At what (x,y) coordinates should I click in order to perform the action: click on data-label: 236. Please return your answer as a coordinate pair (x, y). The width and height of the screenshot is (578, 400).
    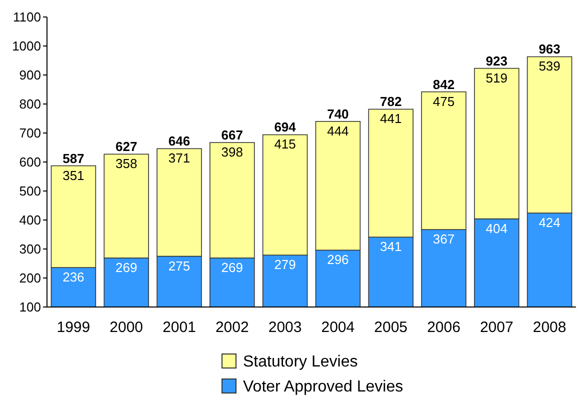
    Looking at the image, I should click on (73, 277).